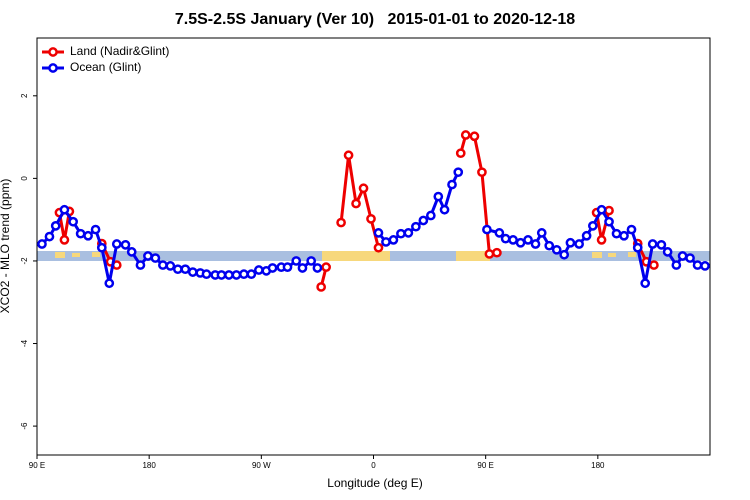 Image resolution: width=750 pixels, height=500 pixels. What do you see at coordinates (374, 483) in the screenshot?
I see `x-axis-label: Longitude (deg E)` at bounding box center [374, 483].